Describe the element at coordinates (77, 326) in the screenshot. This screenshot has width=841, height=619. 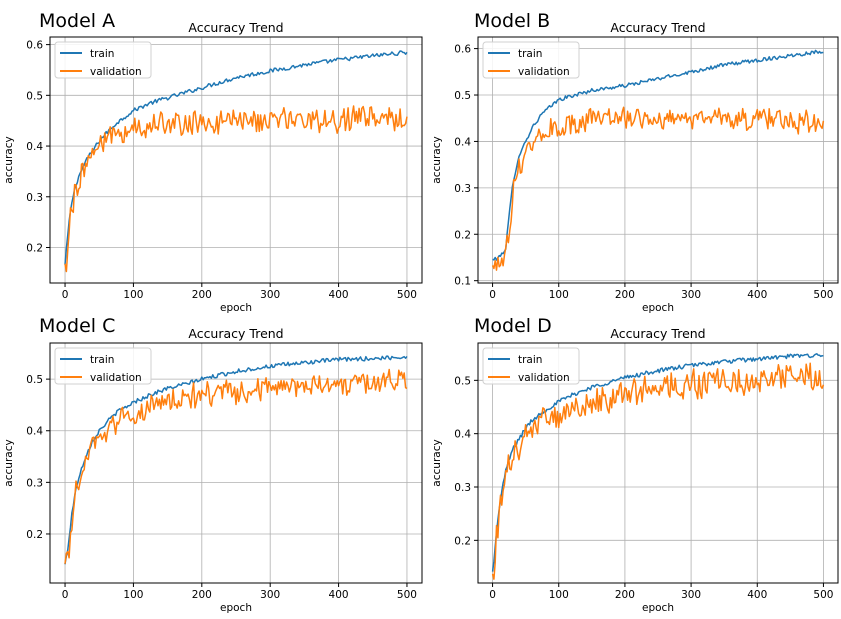
I see `panel-label: Model C` at that location.